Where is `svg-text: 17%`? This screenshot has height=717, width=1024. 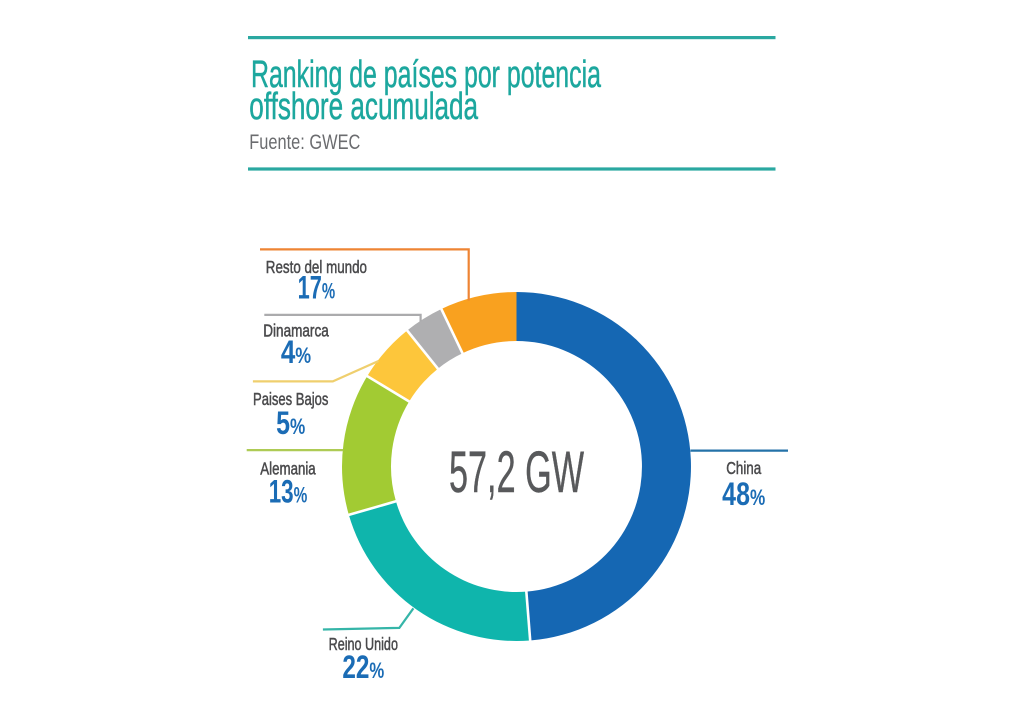
svg-text: 17% is located at coordinates (317, 287).